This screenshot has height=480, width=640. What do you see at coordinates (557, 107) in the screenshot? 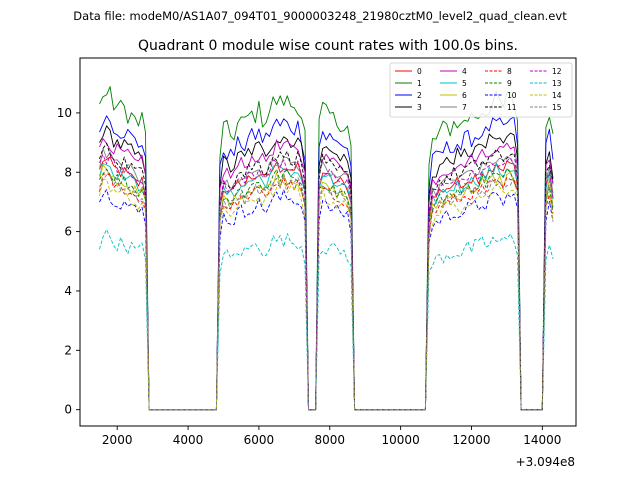
I see `legend-label-15: 15` at bounding box center [557, 107].